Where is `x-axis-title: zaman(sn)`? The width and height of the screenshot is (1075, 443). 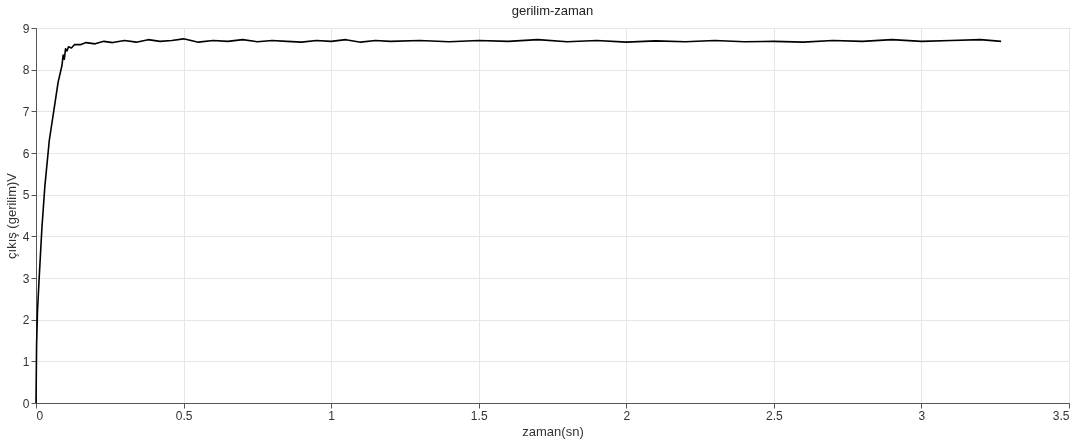
x-axis-title: zaman(sn) is located at coordinates (553, 431).